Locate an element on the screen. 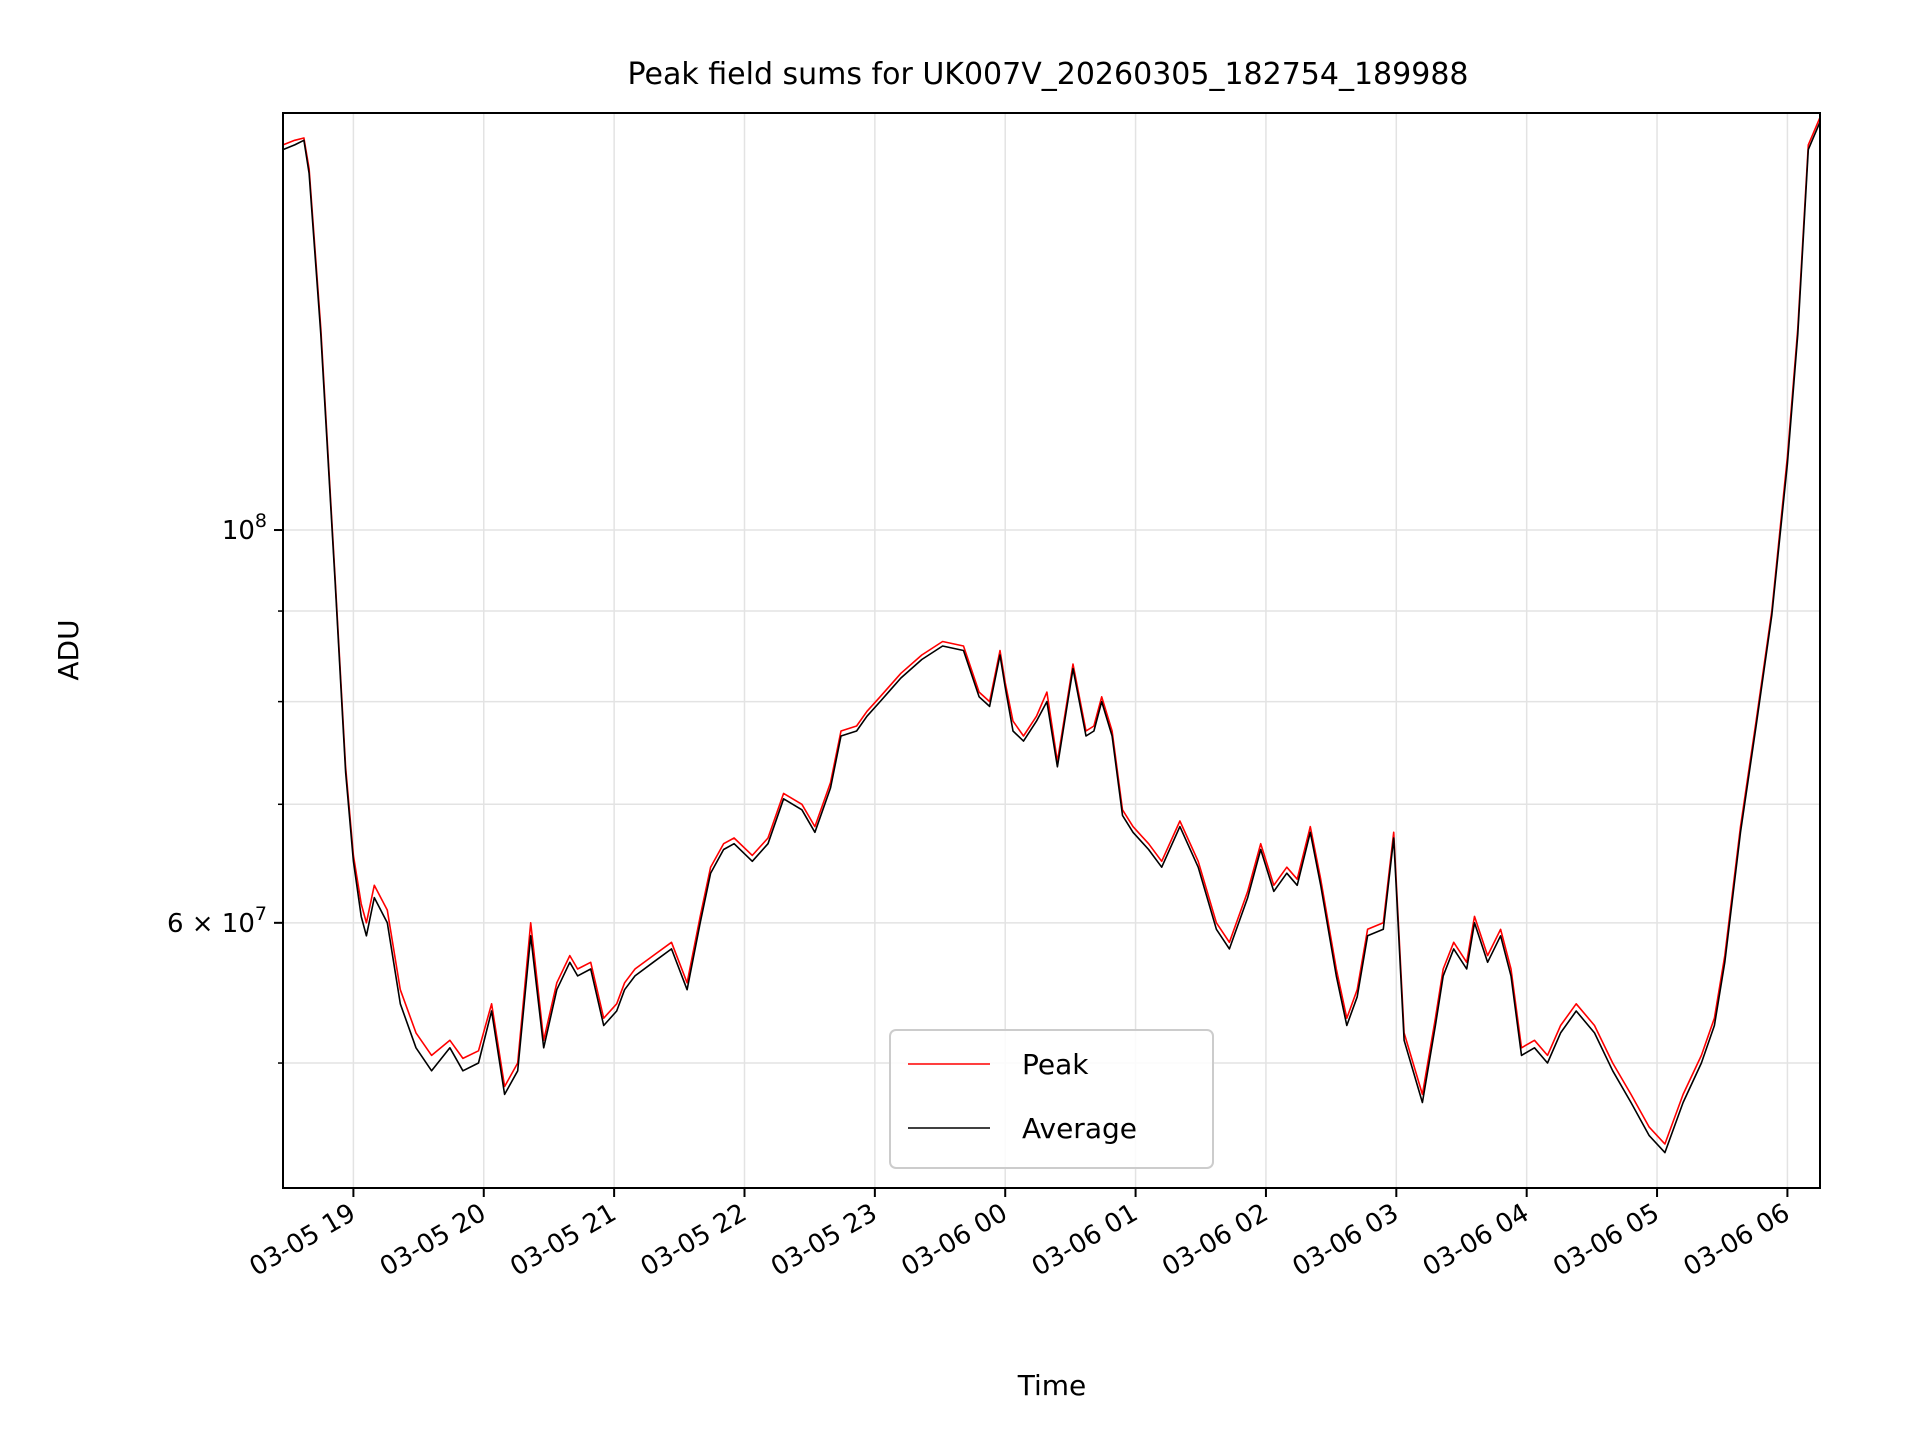 The width and height of the screenshot is (1920, 1440). legend: Peak Average is located at coordinates (1051, 1099).